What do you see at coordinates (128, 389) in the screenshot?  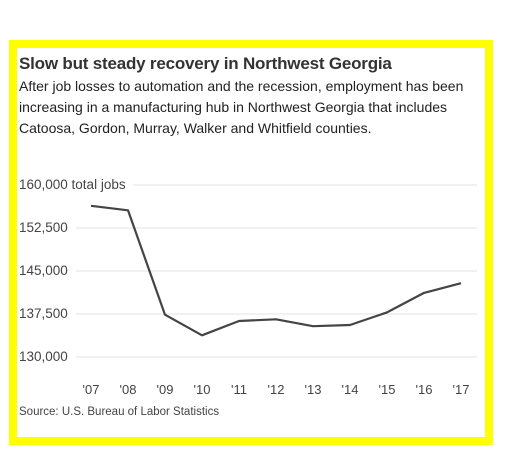 I see `x-tick-label: '08` at bounding box center [128, 389].